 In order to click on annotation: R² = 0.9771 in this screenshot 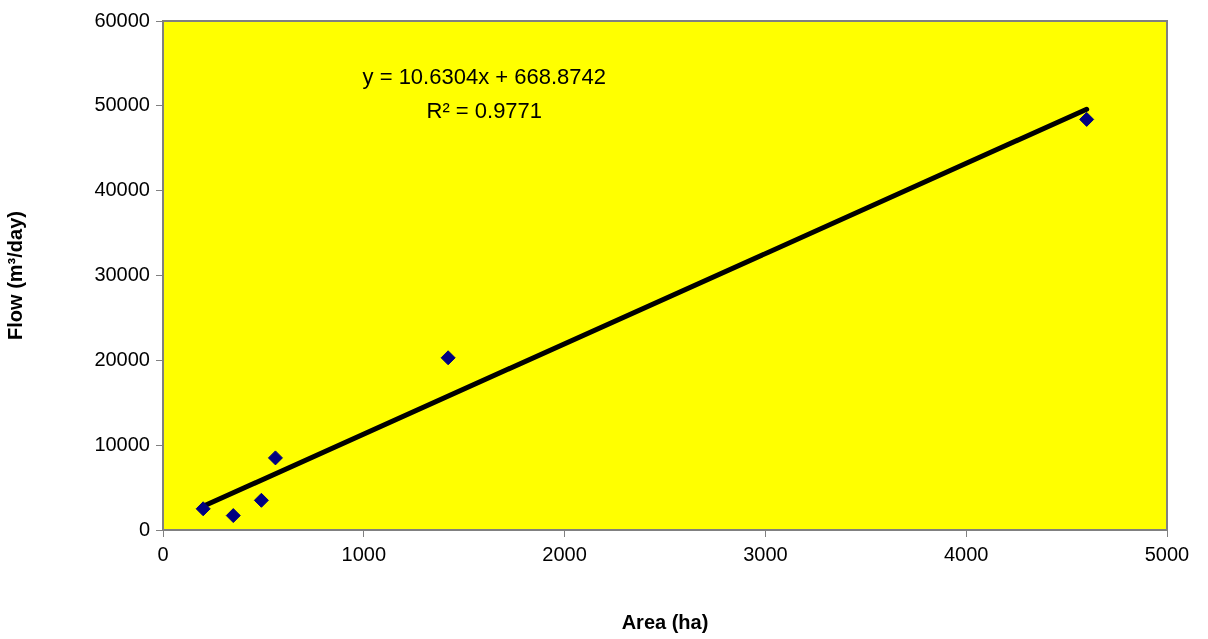, I will do `click(484, 111)`.